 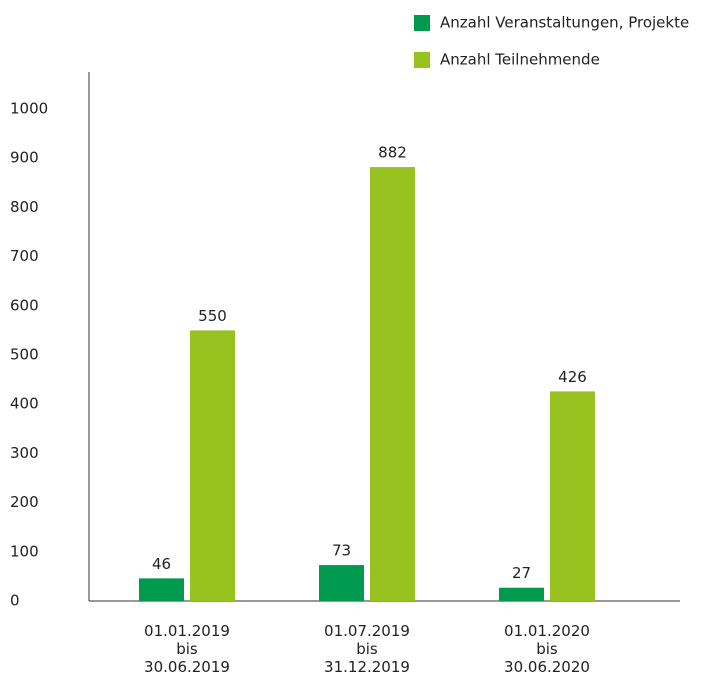 I want to click on legend-label: Anzahl Veranstaltungen, Projekte, so click(x=564, y=23).